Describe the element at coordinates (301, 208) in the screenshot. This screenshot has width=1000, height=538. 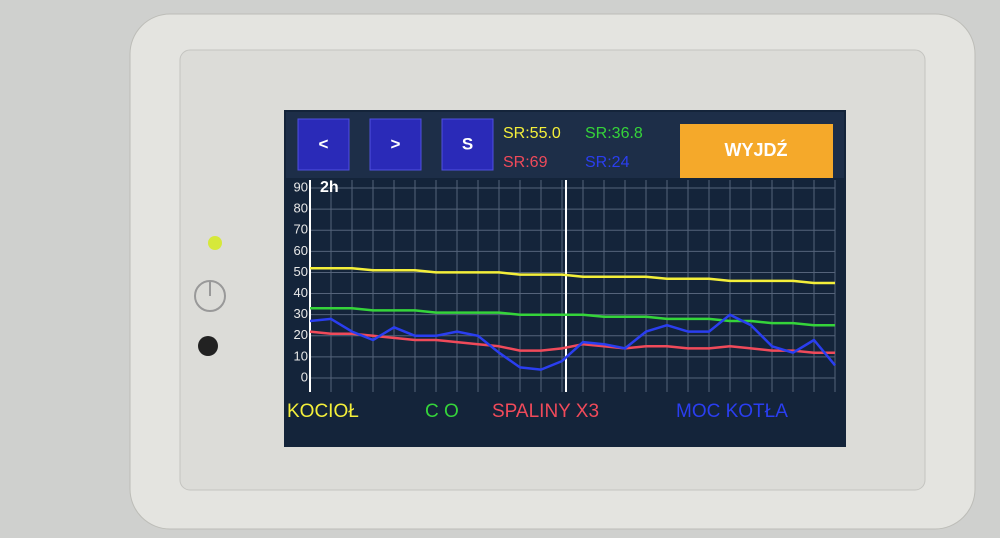
I see `y-tick-label: 80` at that location.